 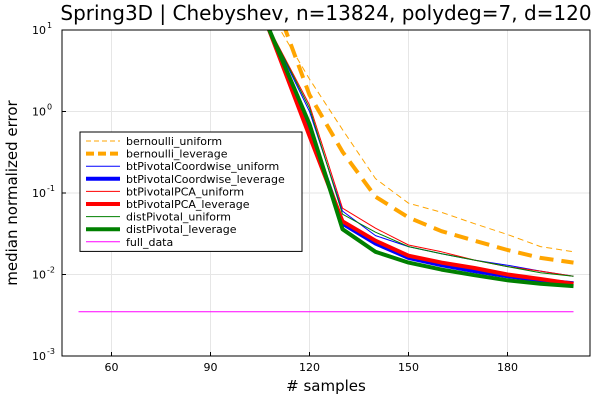 I want to click on legend-entry-label: full_data, so click(x=149, y=242).